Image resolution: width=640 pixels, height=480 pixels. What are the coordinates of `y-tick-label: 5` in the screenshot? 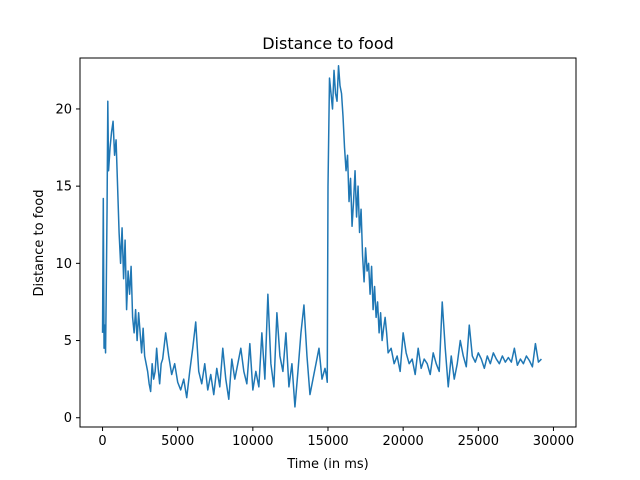 It's located at (68, 341).